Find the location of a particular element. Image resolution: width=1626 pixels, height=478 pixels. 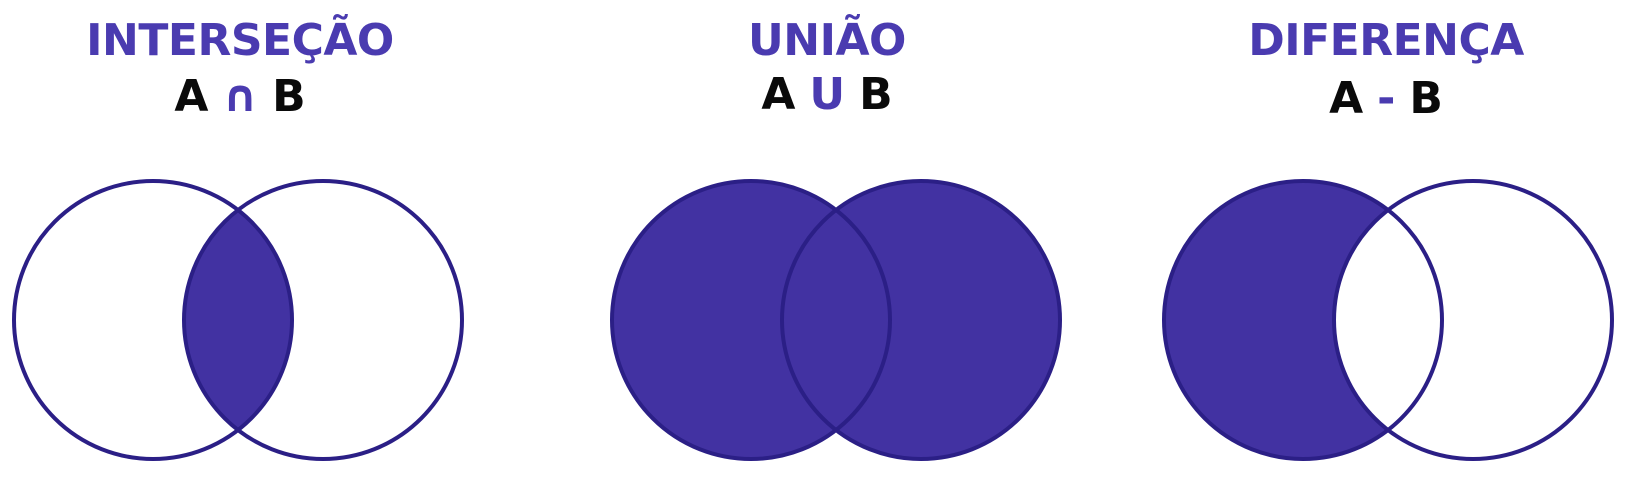

intersection-formula: A ∩ B is located at coordinates (240, 97).